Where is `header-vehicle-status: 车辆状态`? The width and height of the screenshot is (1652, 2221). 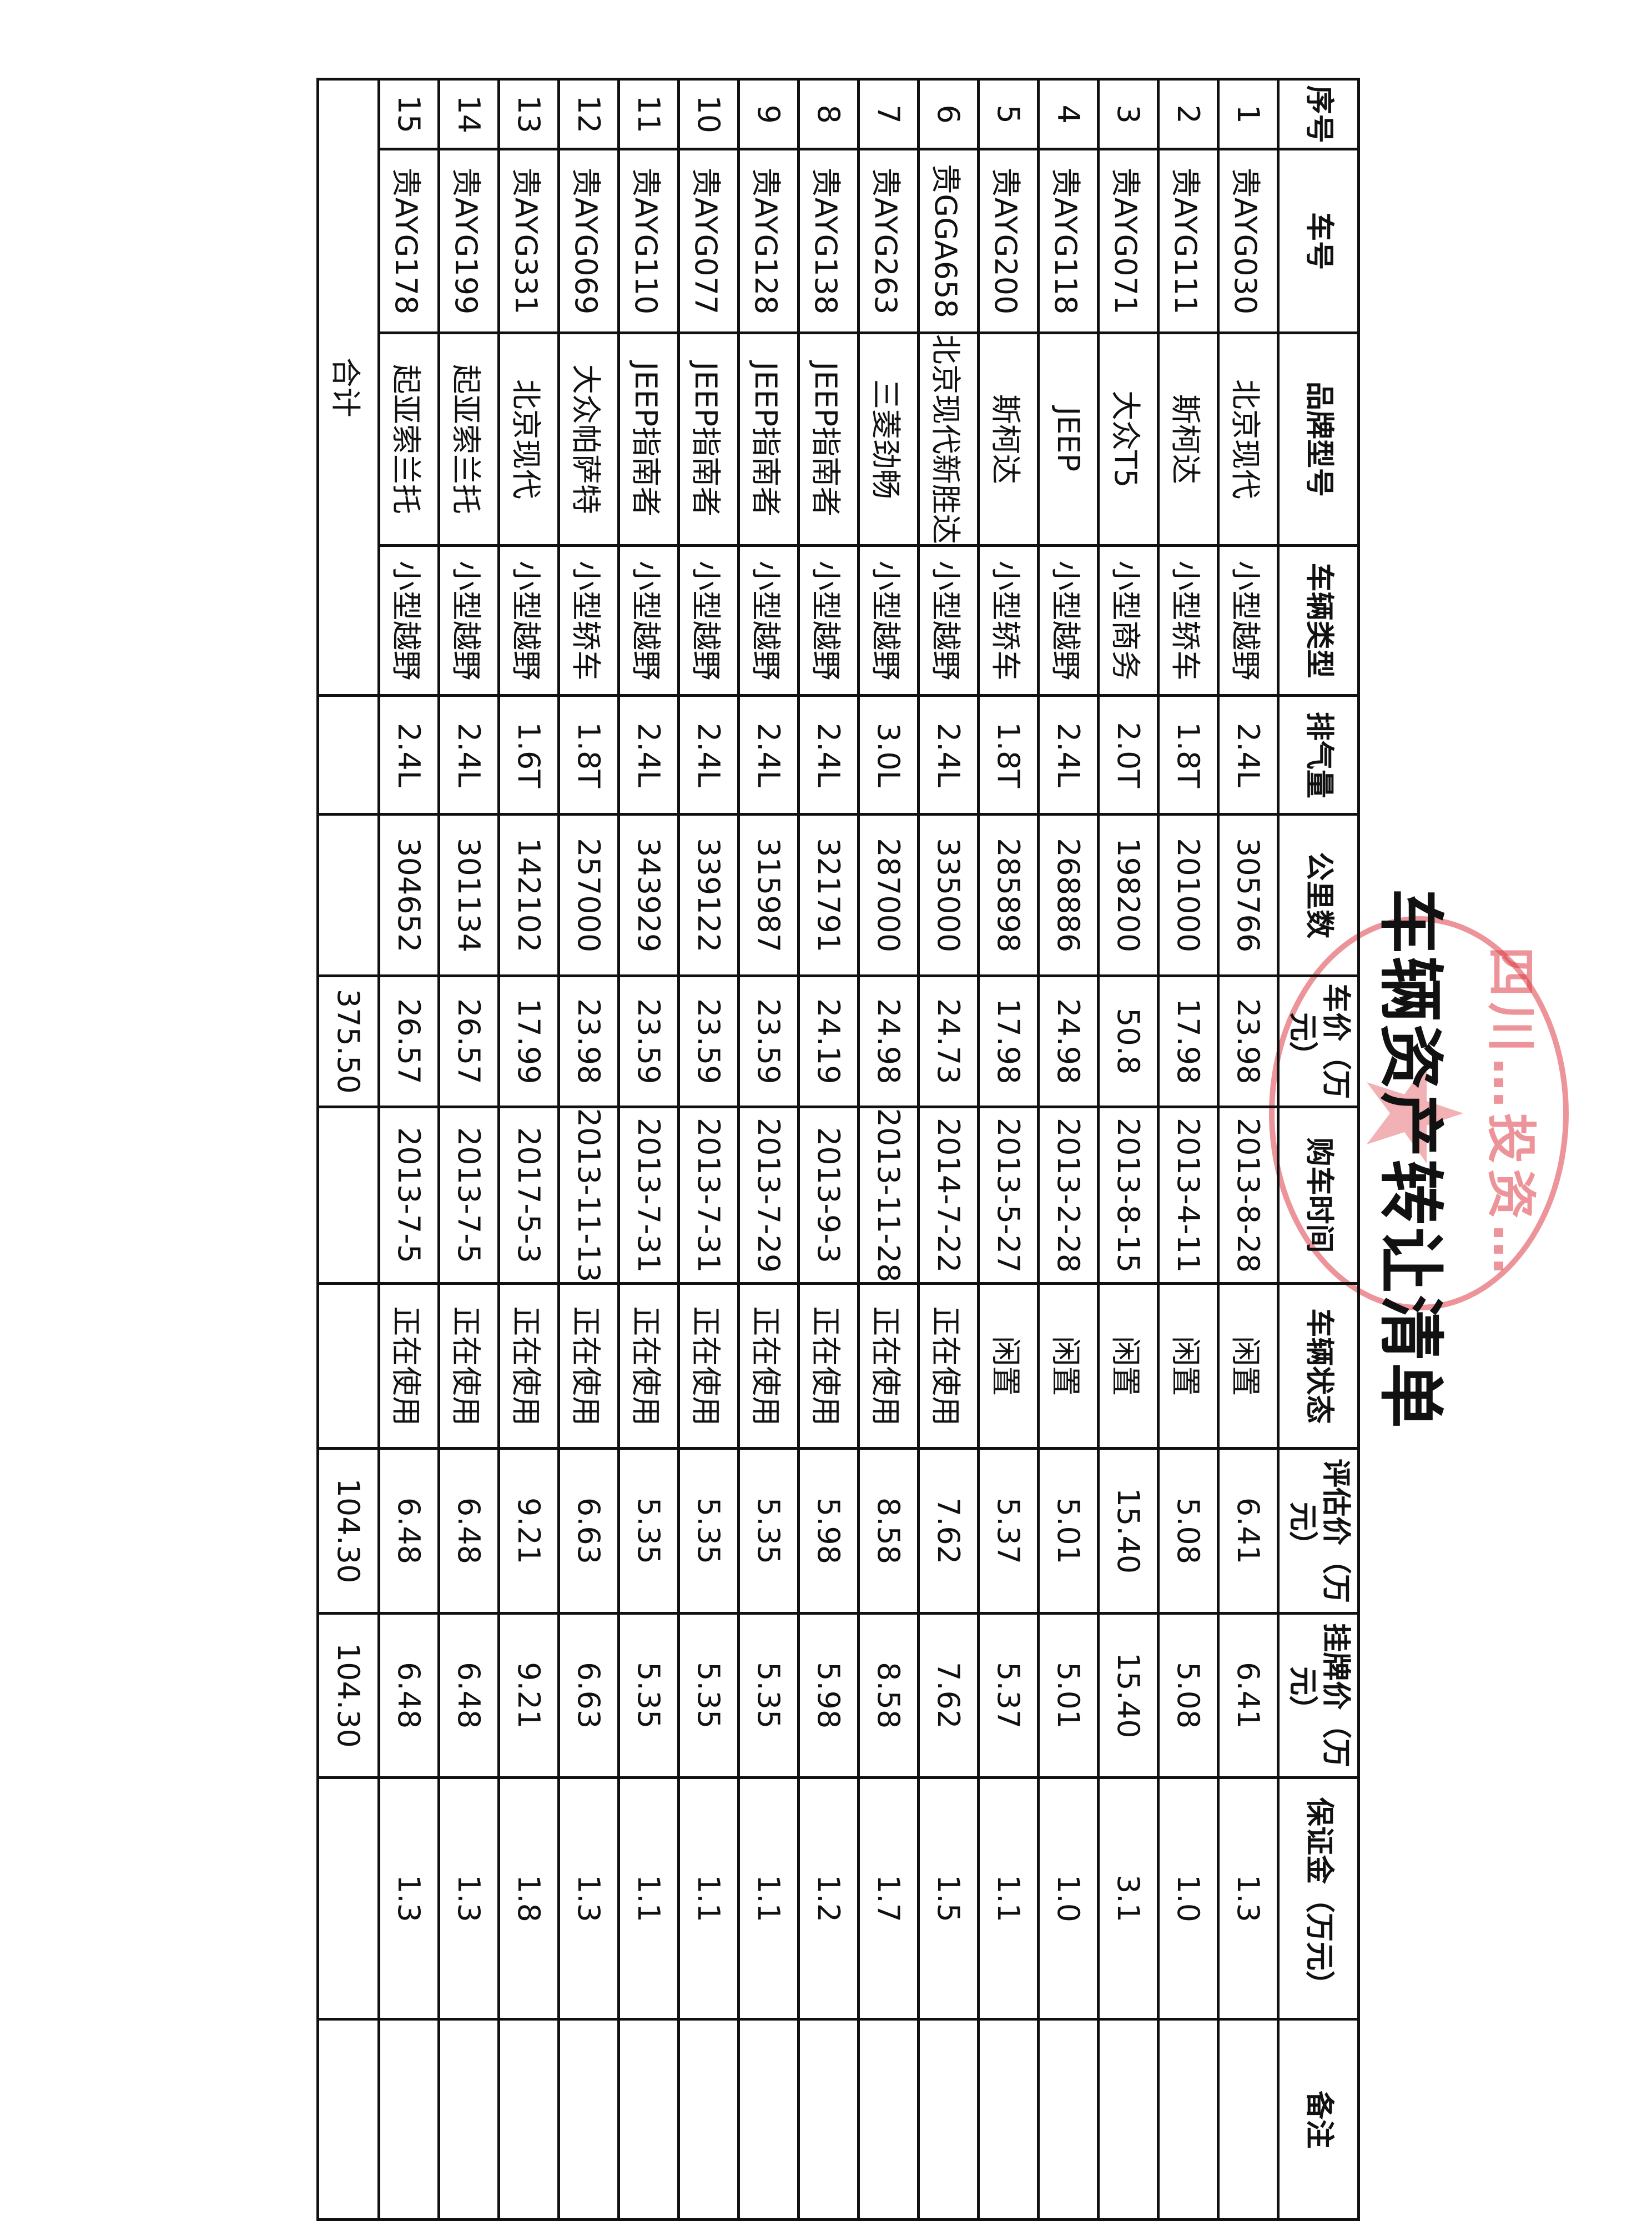
header-vehicle-status: 车辆状态 is located at coordinates (1318, 1366).